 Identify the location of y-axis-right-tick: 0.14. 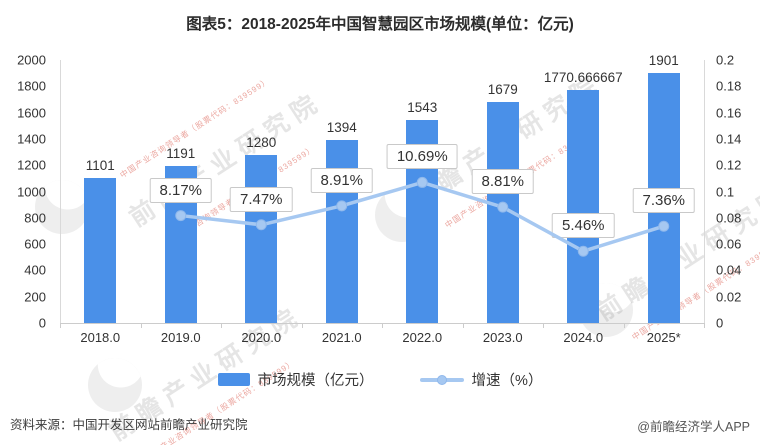
(729, 139).